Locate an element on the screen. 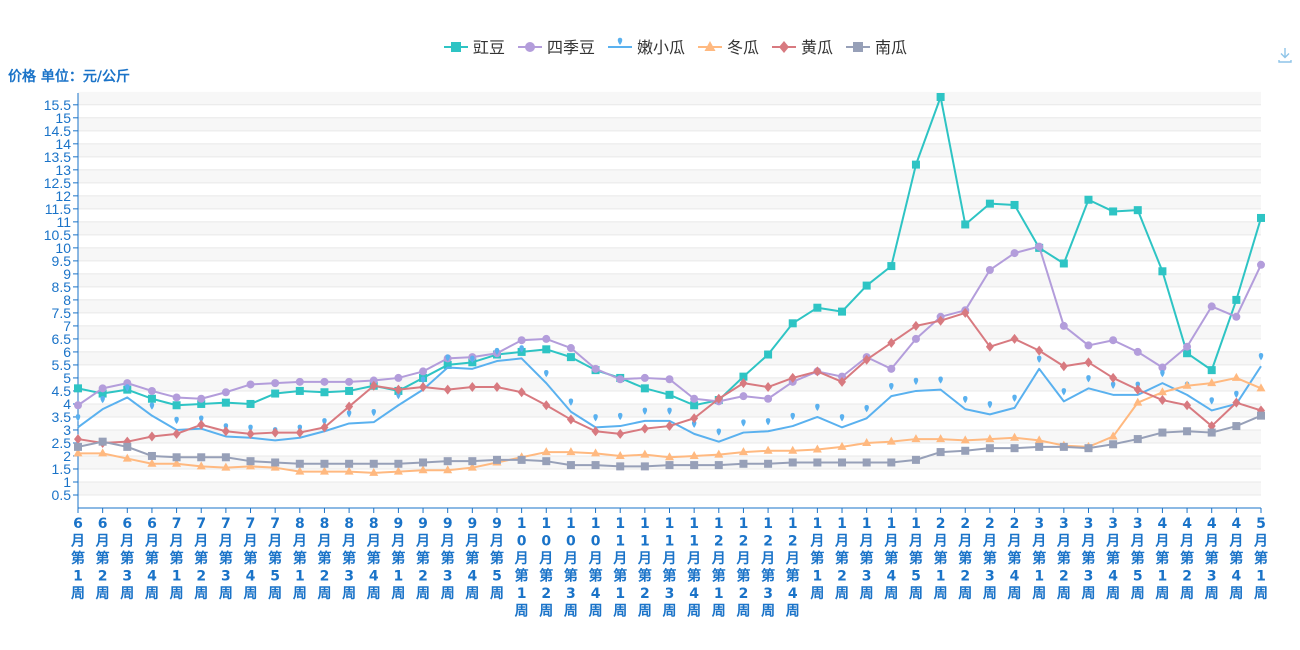 The height and width of the screenshot is (650, 1300). legend-item: 黄瓜 is located at coordinates (802, 47).